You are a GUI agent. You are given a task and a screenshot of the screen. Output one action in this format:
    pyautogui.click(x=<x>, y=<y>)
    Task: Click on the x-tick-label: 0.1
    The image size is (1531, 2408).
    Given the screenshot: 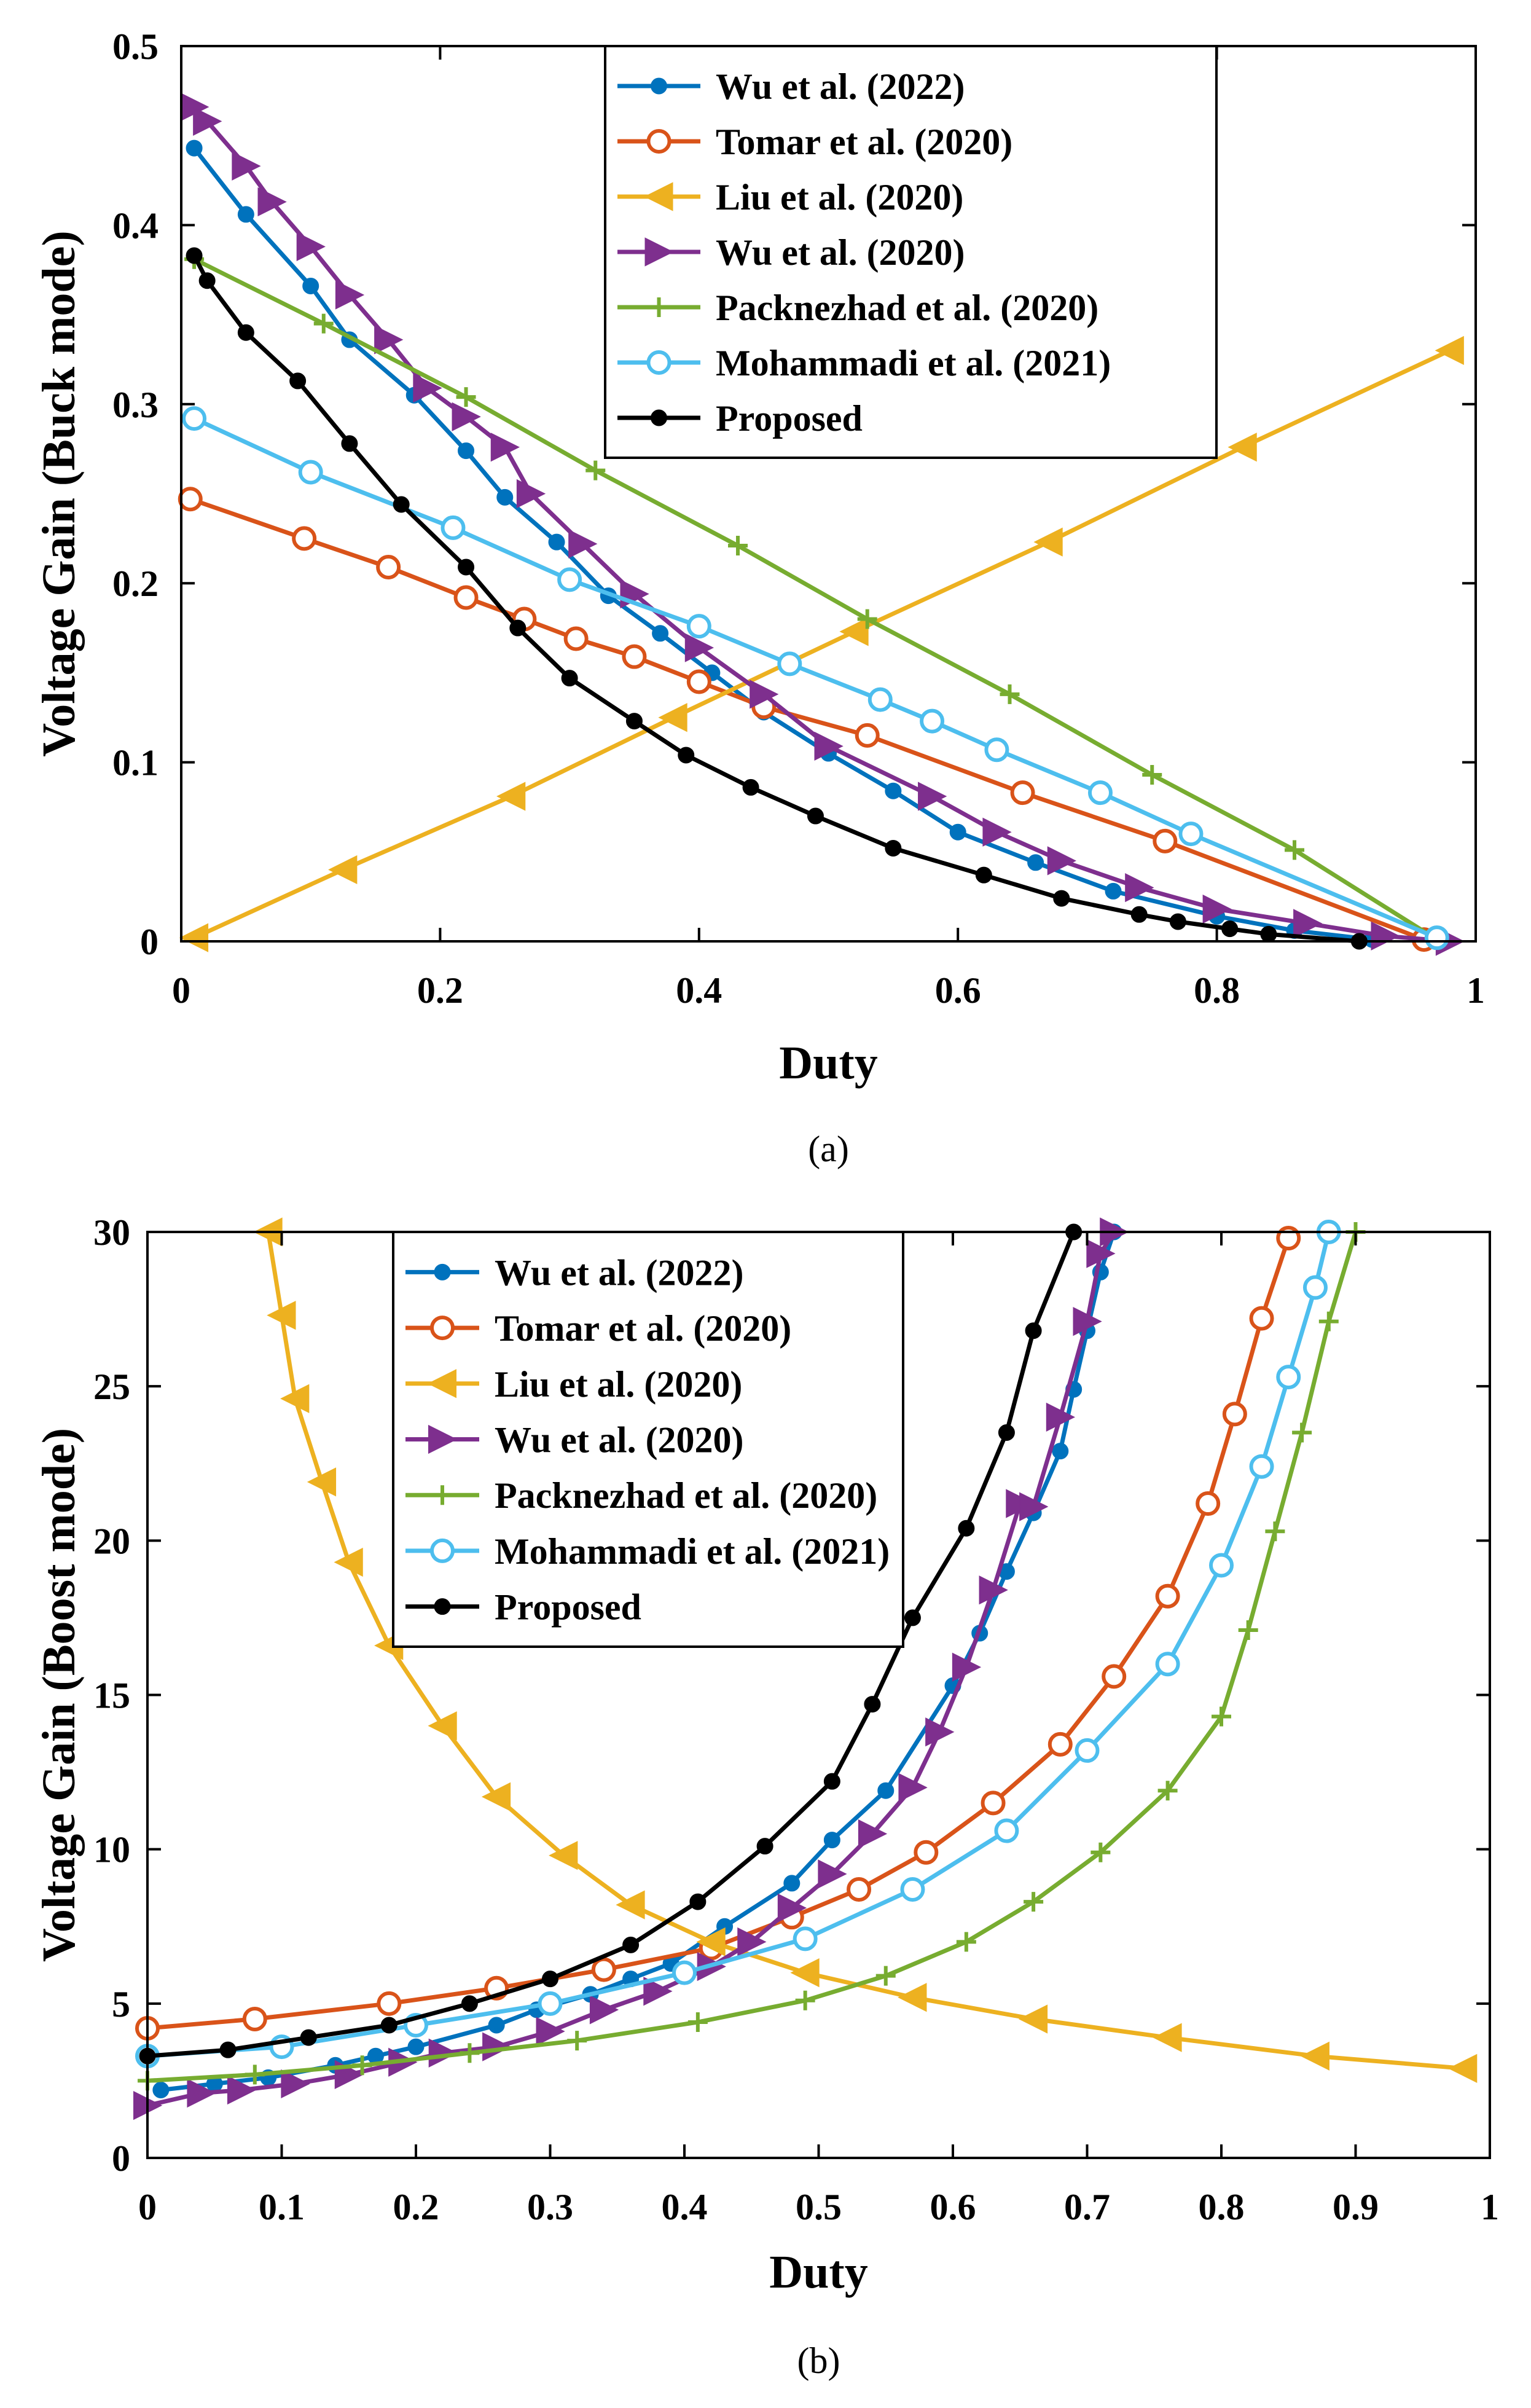 What is the action you would take?
    pyautogui.click(x=282, y=2207)
    